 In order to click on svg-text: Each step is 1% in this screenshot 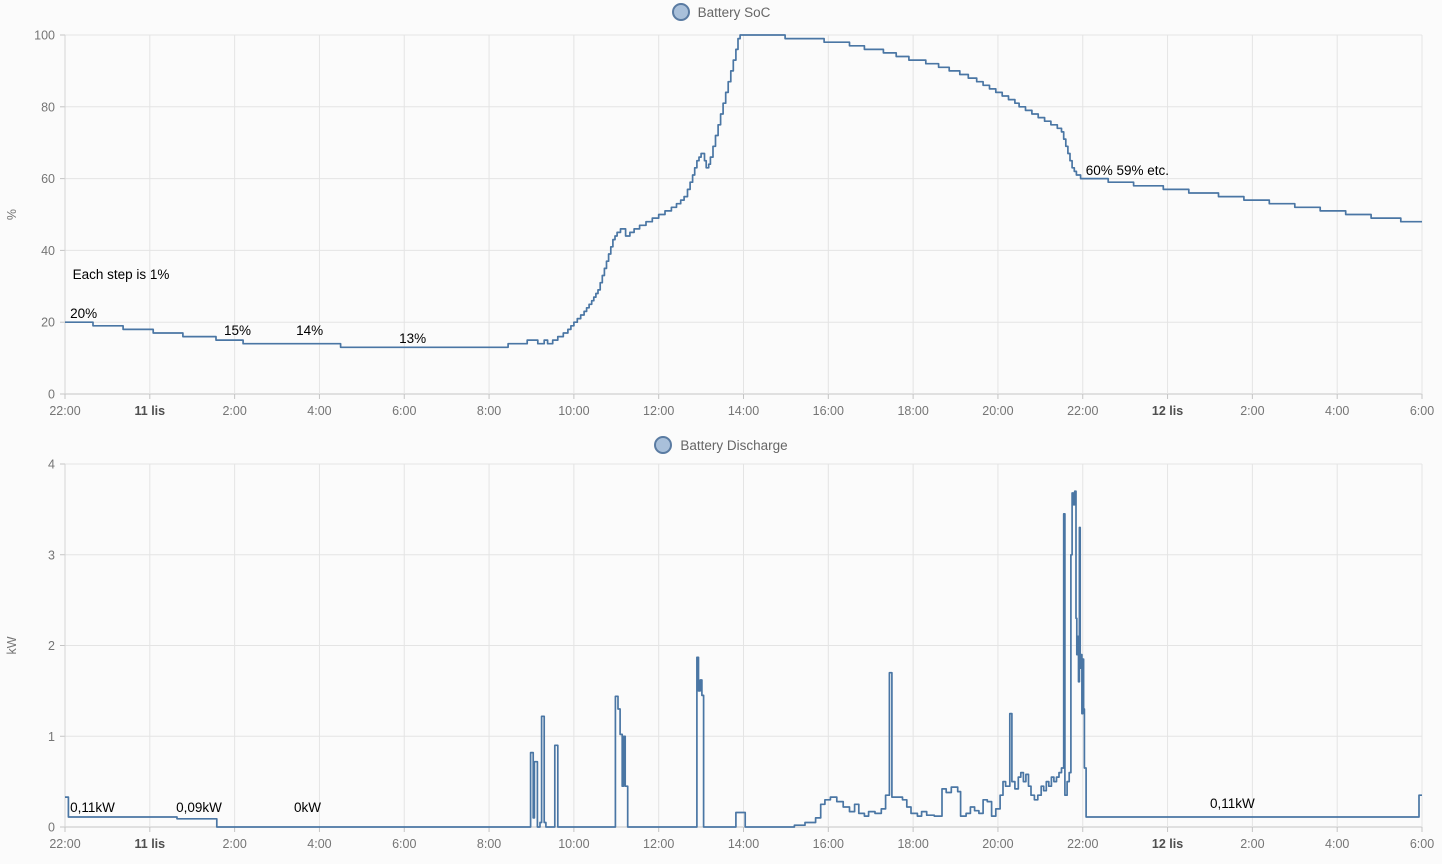, I will do `click(121, 274)`.